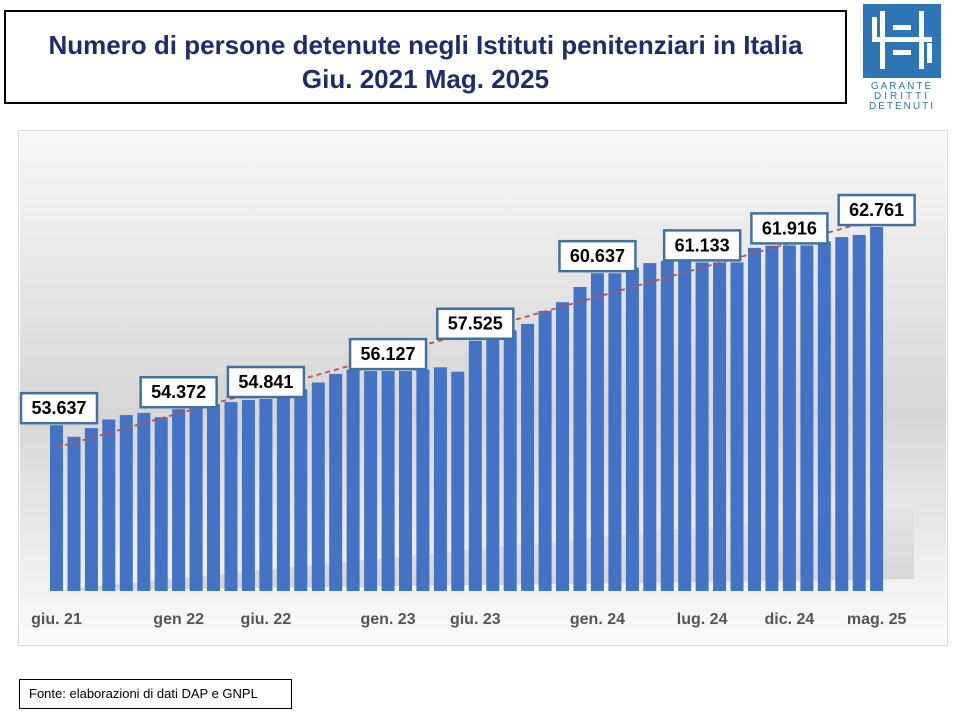 The height and width of the screenshot is (720, 960). I want to click on x-tick-label: lug. 24, so click(702, 619).